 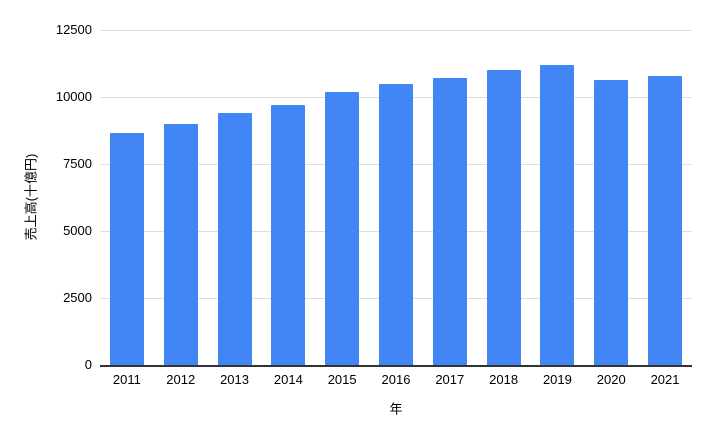 I want to click on y-tick-label-10000: 10000, so click(x=73, y=96).